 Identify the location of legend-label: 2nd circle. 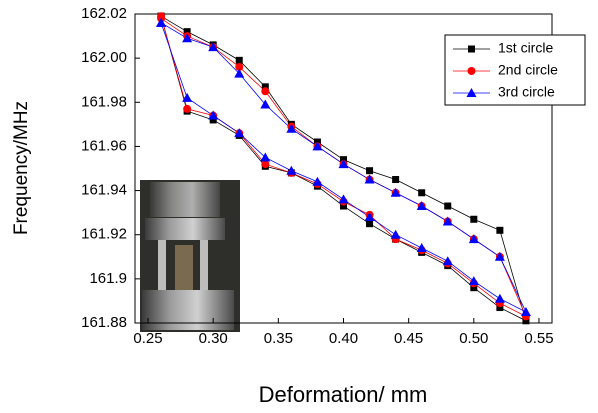
(528, 70).